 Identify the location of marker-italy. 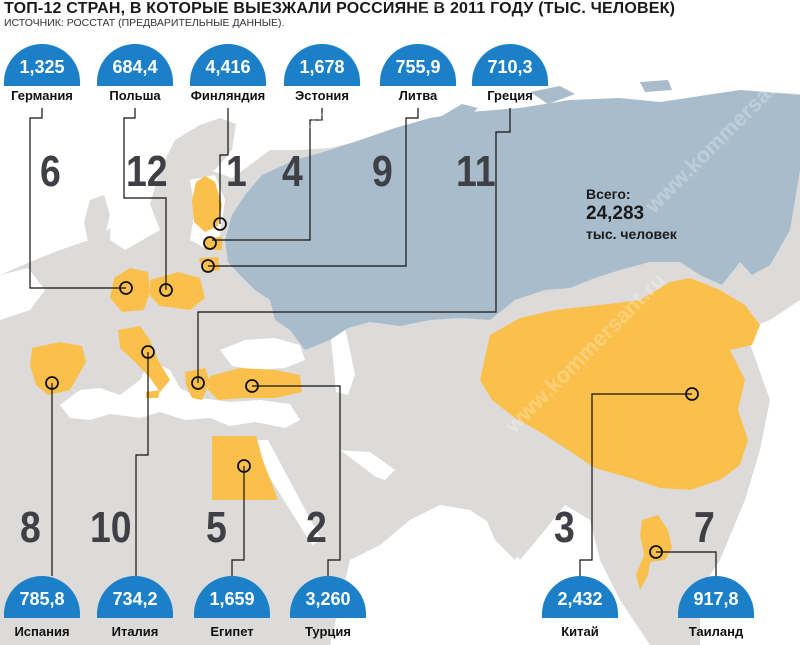
(148, 352).